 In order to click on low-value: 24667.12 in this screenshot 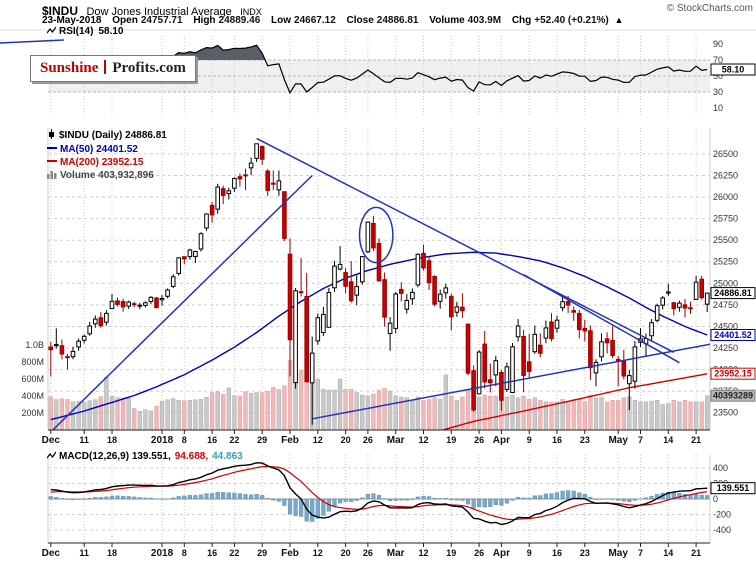, I will do `click(315, 20)`.